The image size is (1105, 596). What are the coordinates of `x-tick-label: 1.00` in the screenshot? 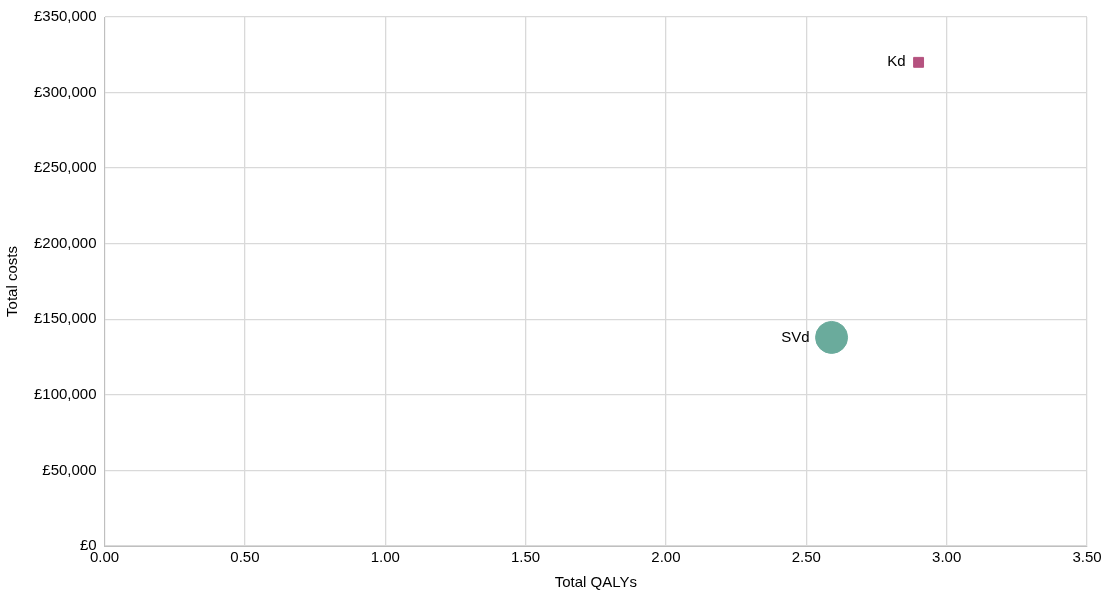 It's located at (385, 557).